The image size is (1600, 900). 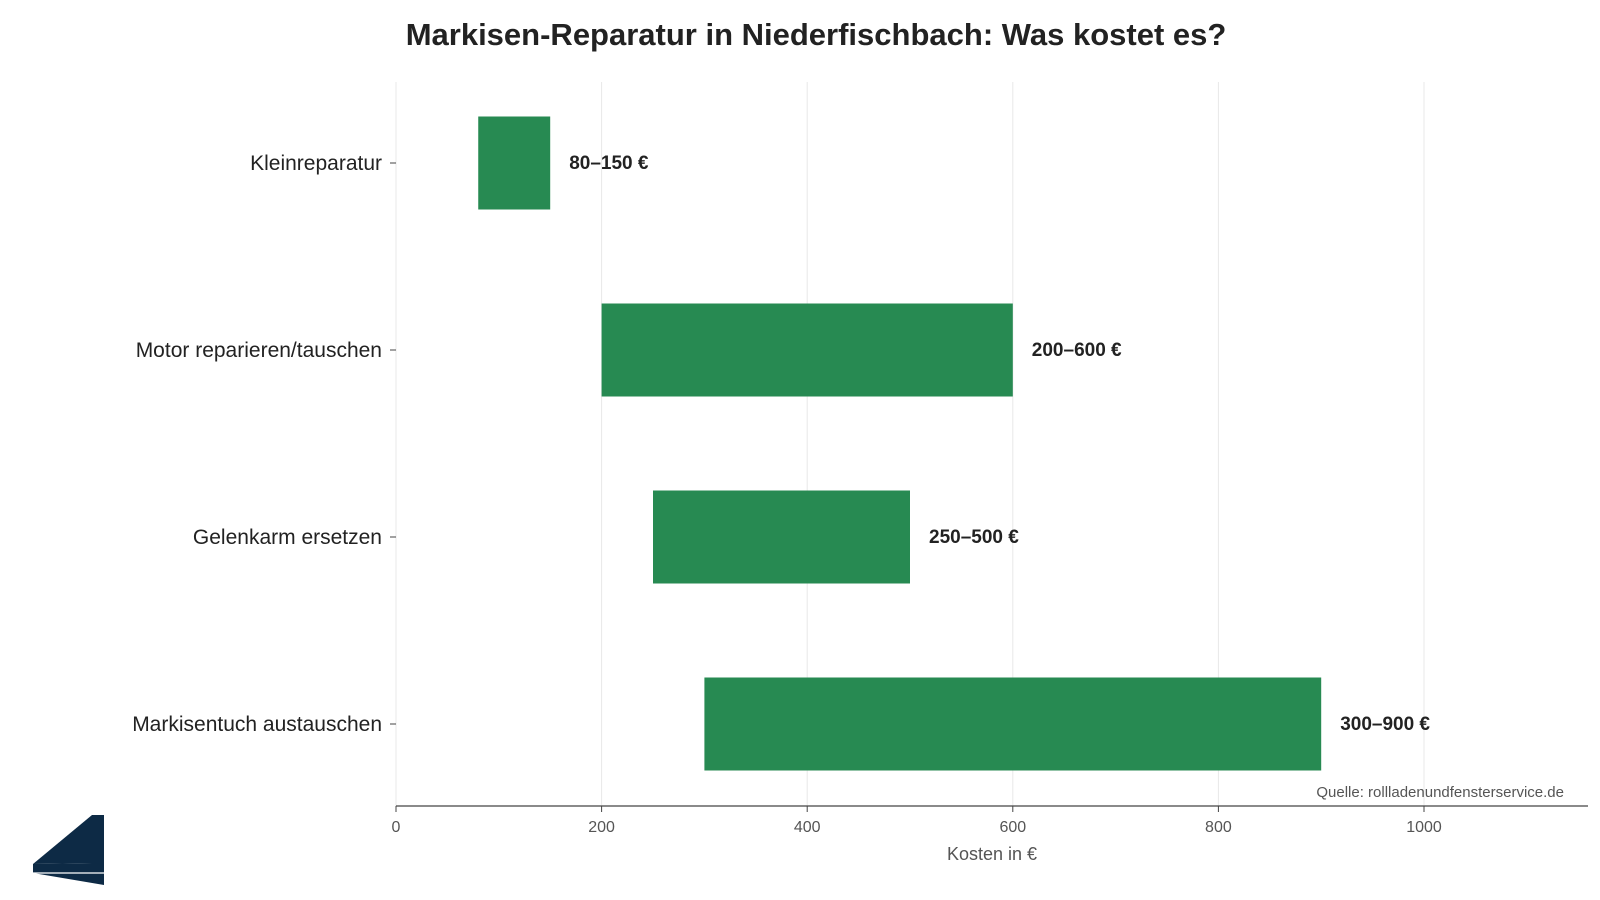 What do you see at coordinates (807, 827) in the screenshot?
I see `x-tick-label: 400` at bounding box center [807, 827].